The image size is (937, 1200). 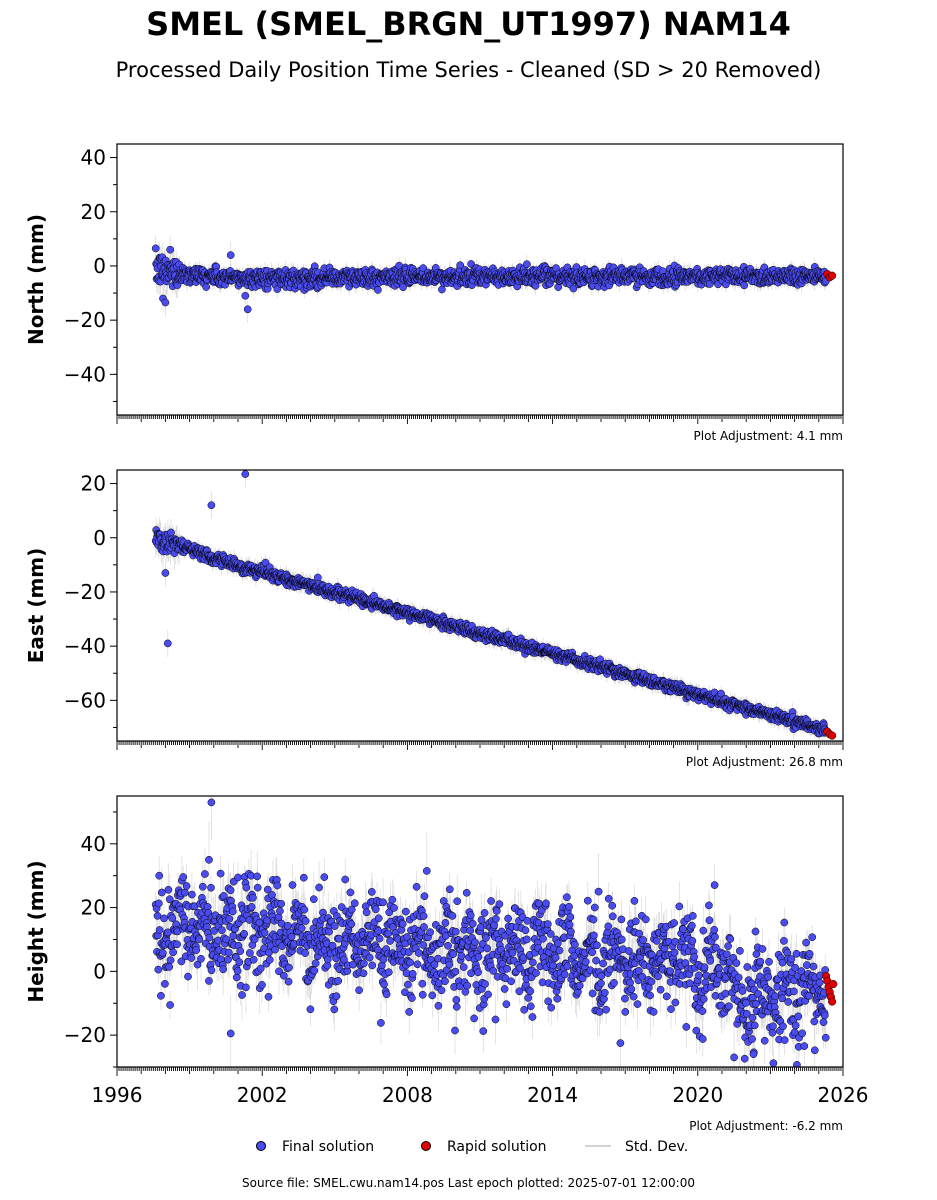 What do you see at coordinates (85, 320) in the screenshot?
I see `north-ytick-label: −20` at bounding box center [85, 320].